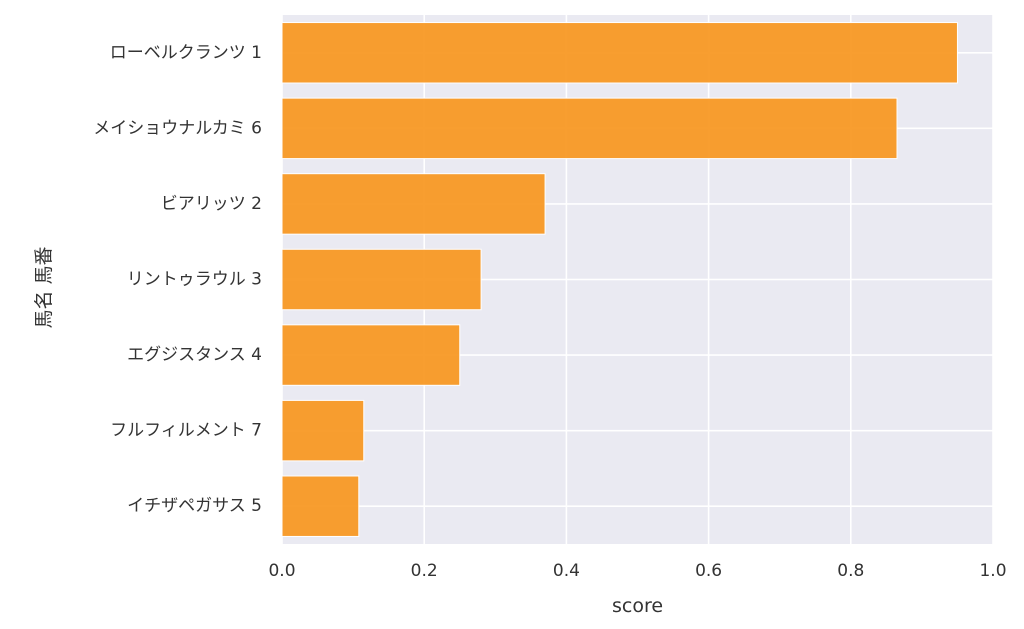  What do you see at coordinates (44, 287) in the screenshot?
I see `y-axis-label: 馬名 馬番` at bounding box center [44, 287].